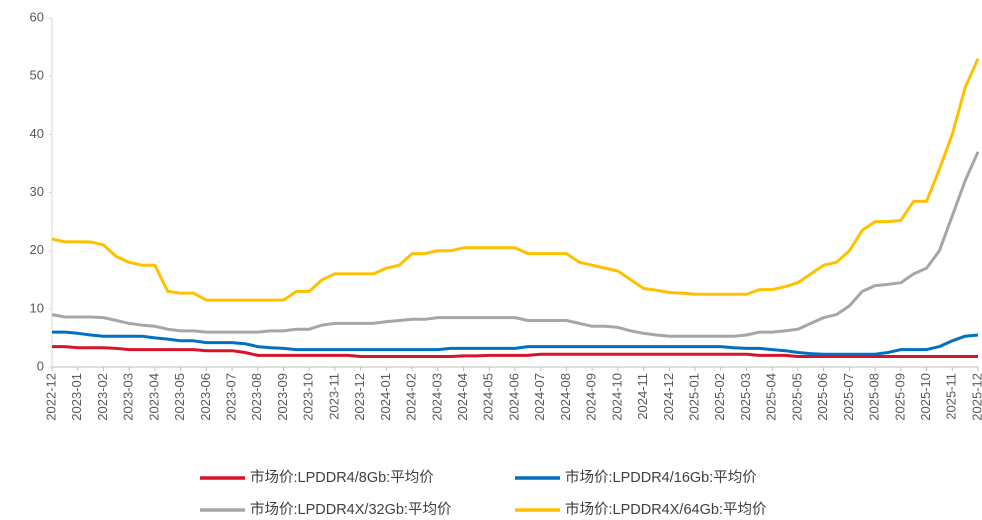 The width and height of the screenshot is (982, 520). I want to click on y-tick-label: 20, so click(37, 249).